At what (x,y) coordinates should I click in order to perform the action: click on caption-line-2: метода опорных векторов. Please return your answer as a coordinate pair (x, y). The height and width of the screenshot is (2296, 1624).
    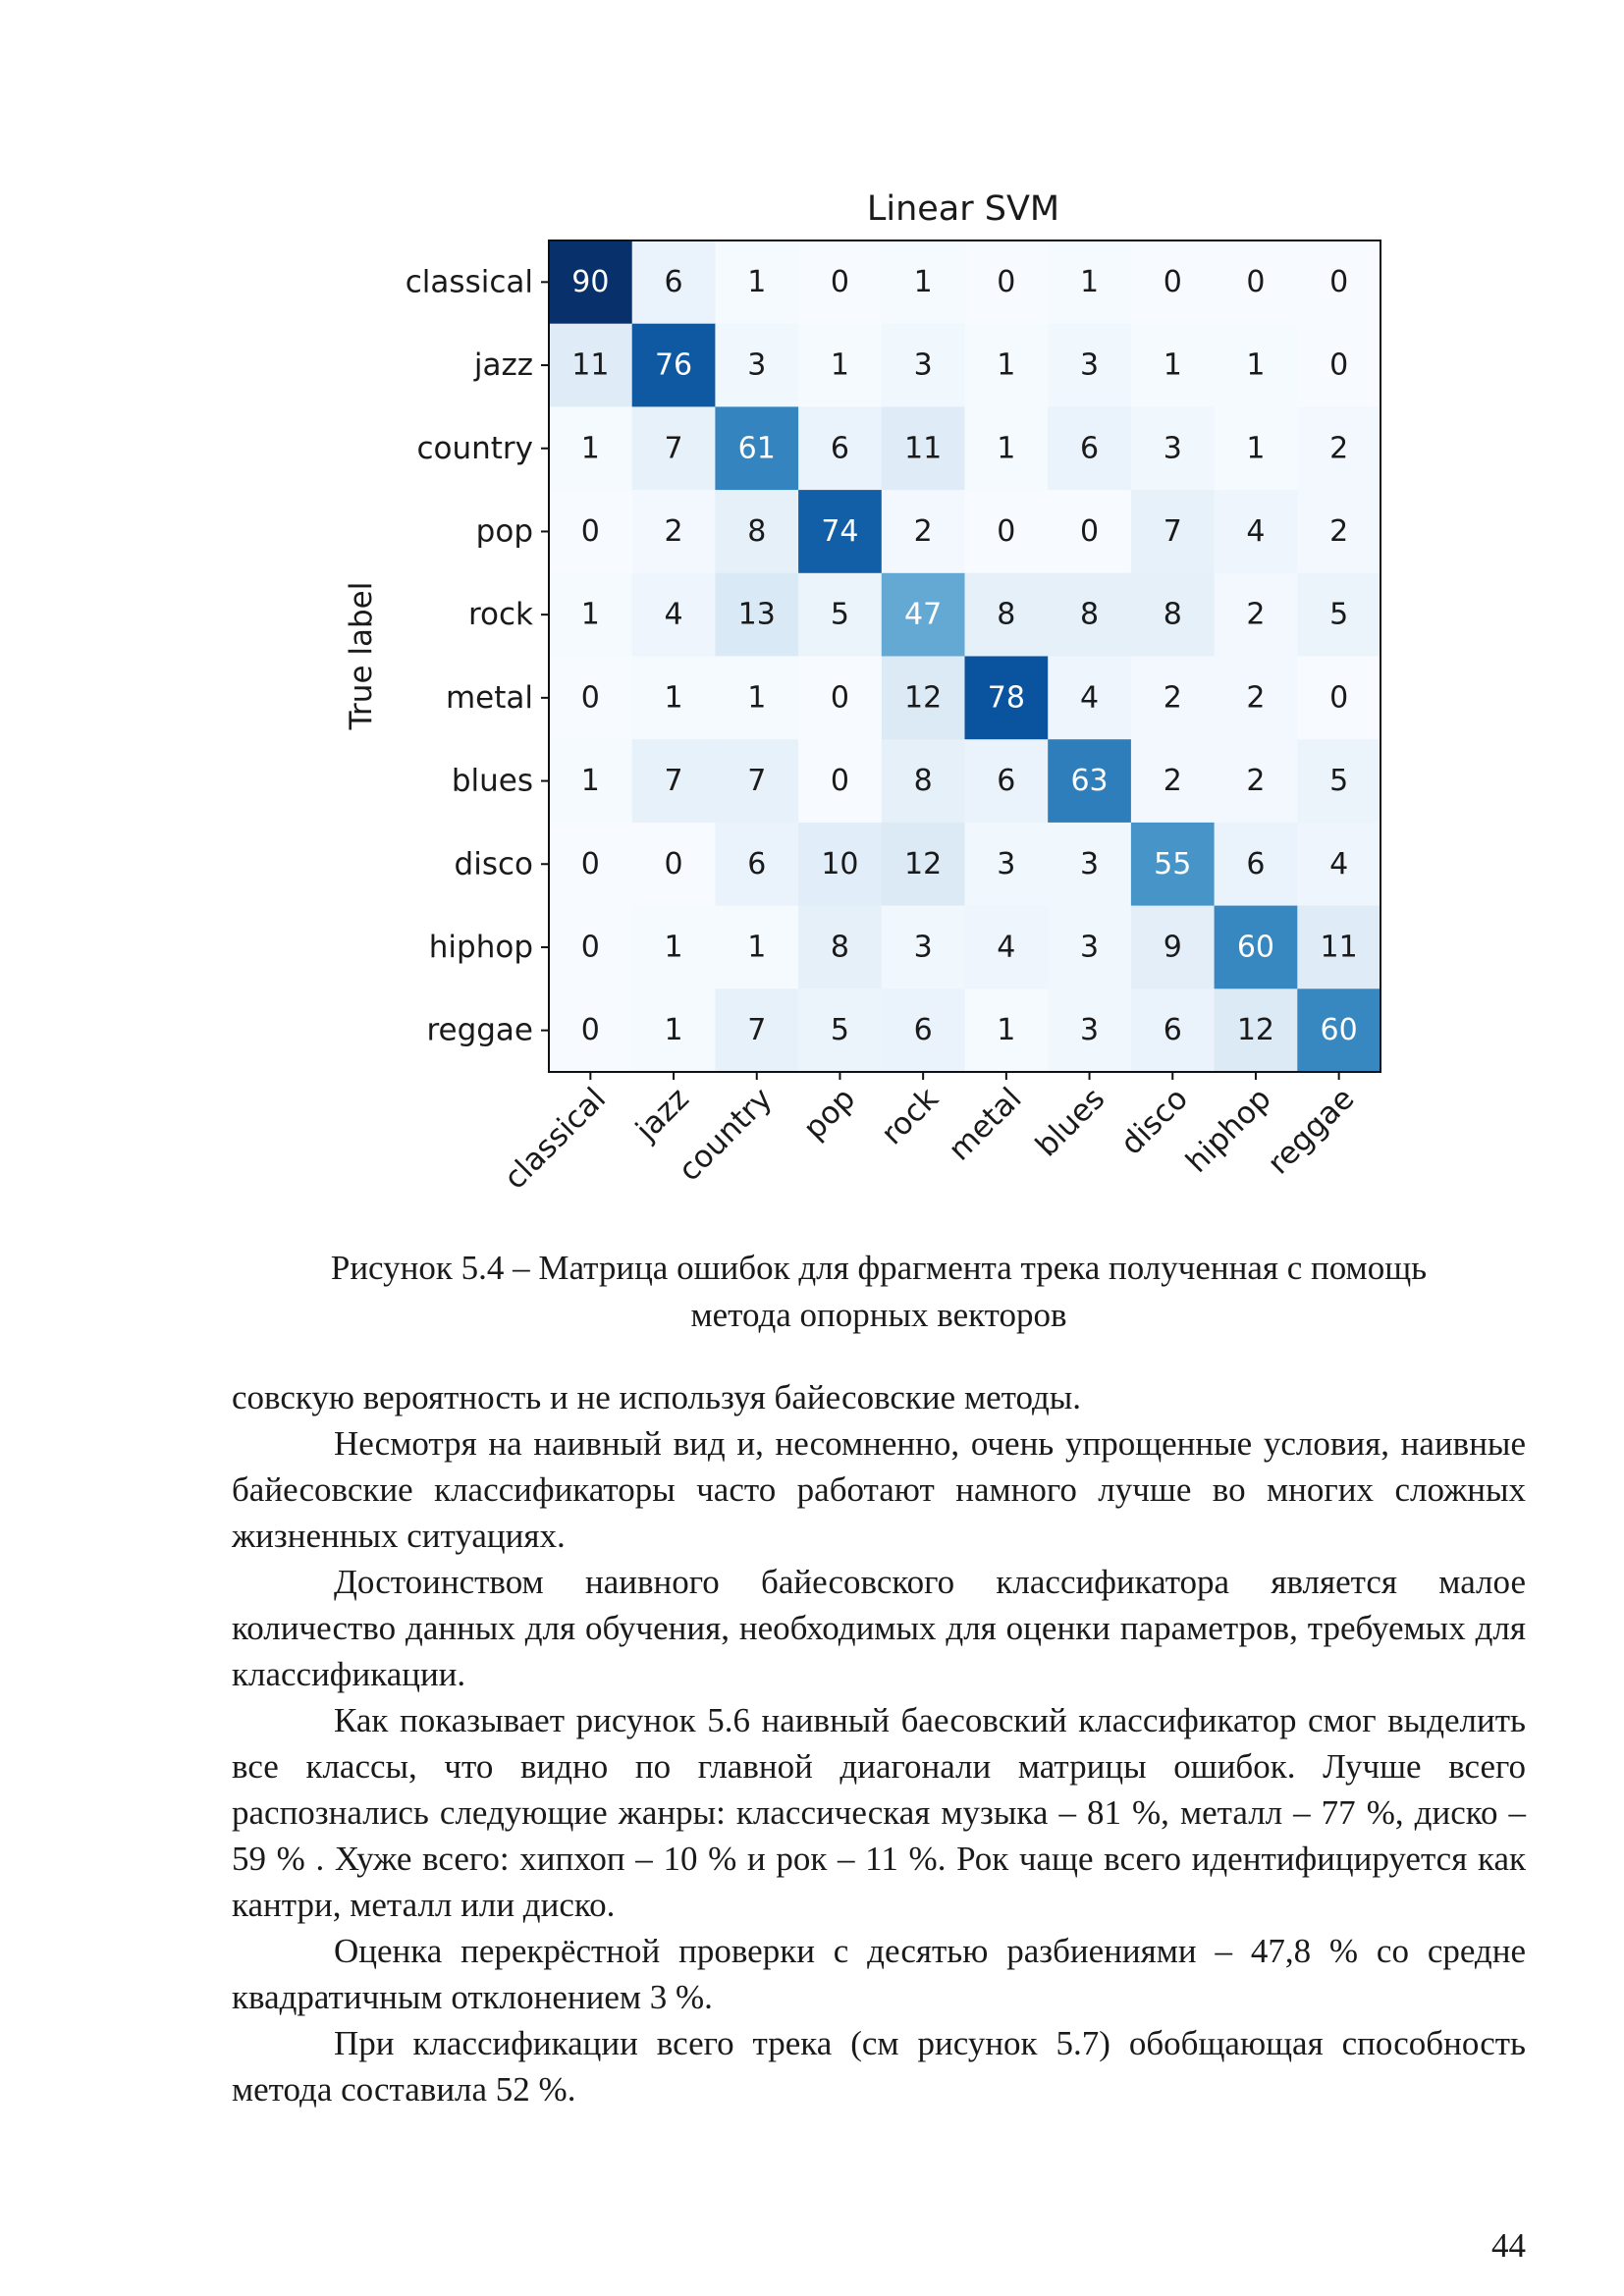
    Looking at the image, I should click on (878, 1315).